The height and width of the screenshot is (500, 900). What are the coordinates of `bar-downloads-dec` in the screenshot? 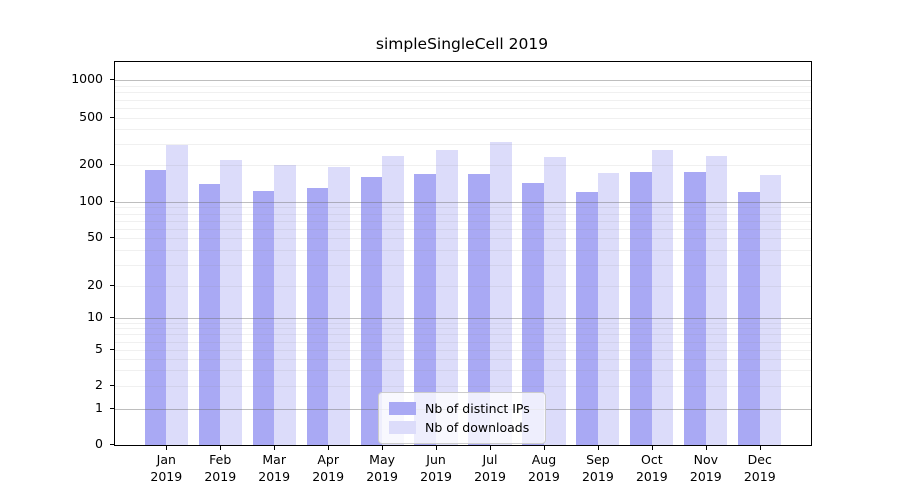 It's located at (770, 310).